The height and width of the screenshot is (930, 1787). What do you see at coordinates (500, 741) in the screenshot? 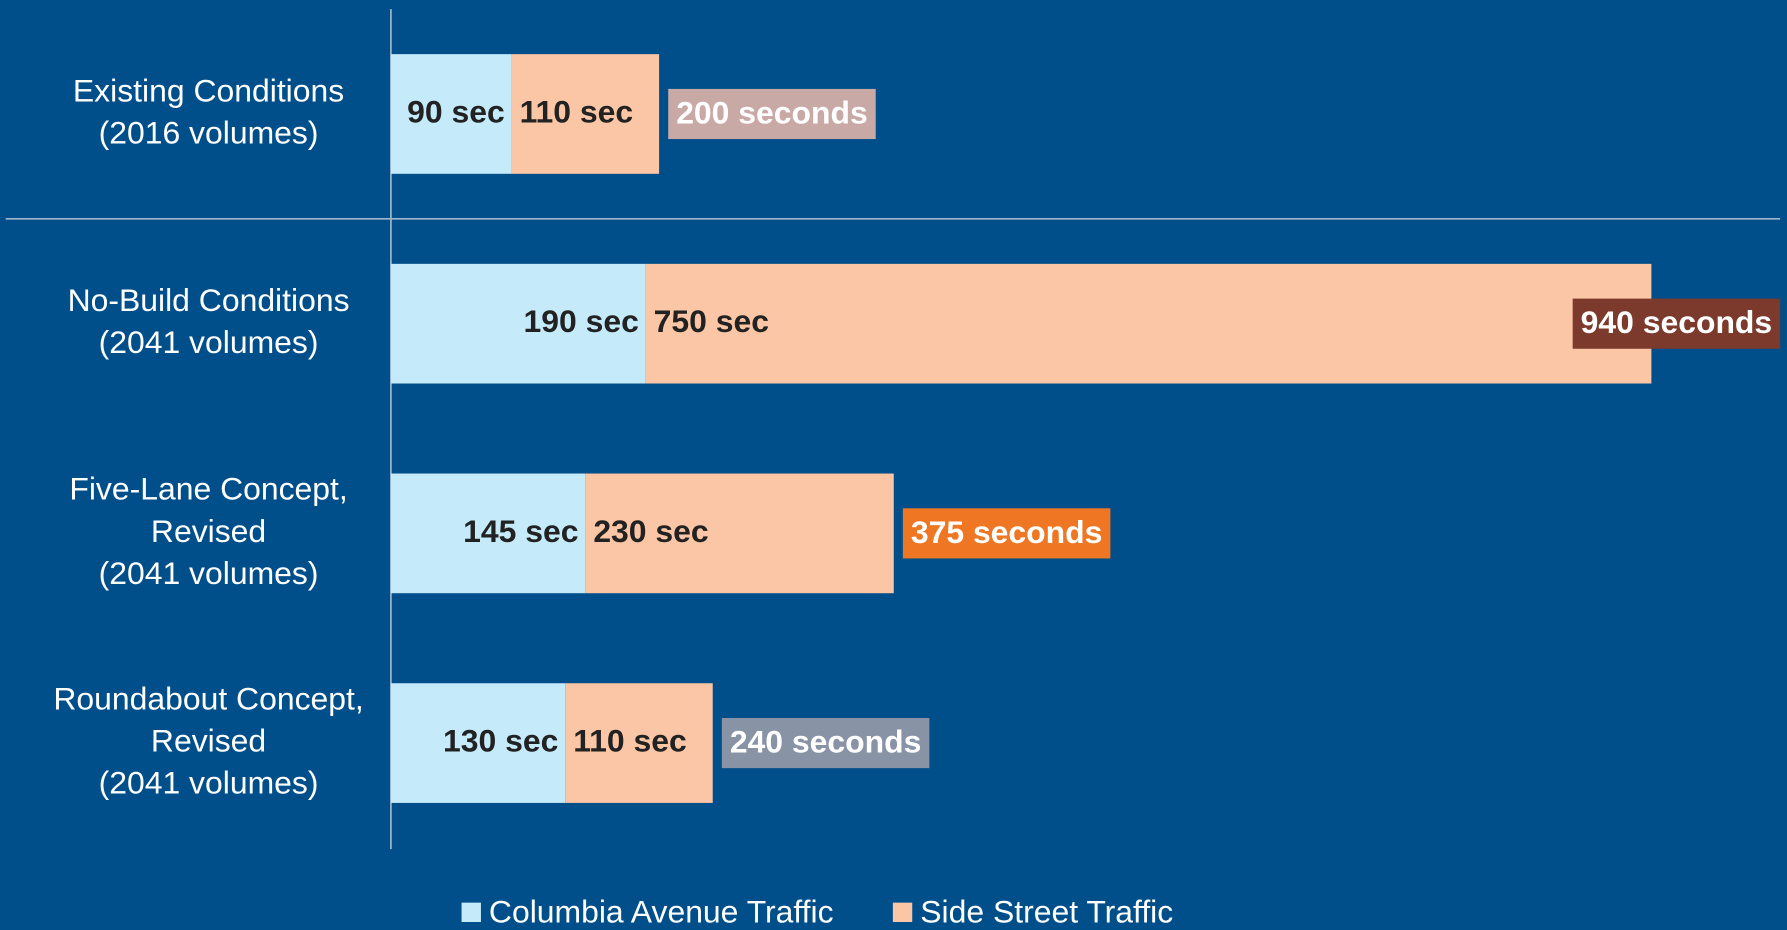
I see `value-label: 130 sec` at bounding box center [500, 741].